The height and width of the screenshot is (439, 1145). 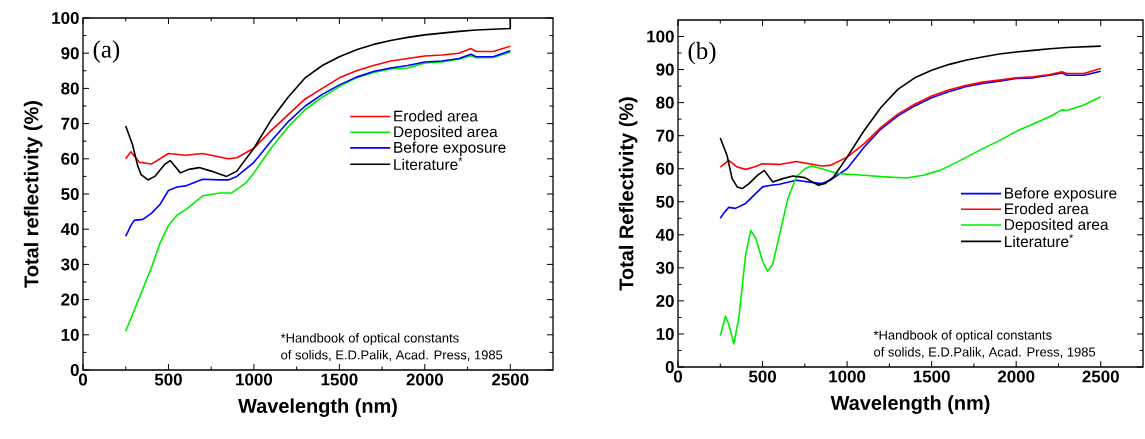 What do you see at coordinates (33, 194) in the screenshot?
I see `y-axis-title: Total reflectivity (%)` at bounding box center [33, 194].